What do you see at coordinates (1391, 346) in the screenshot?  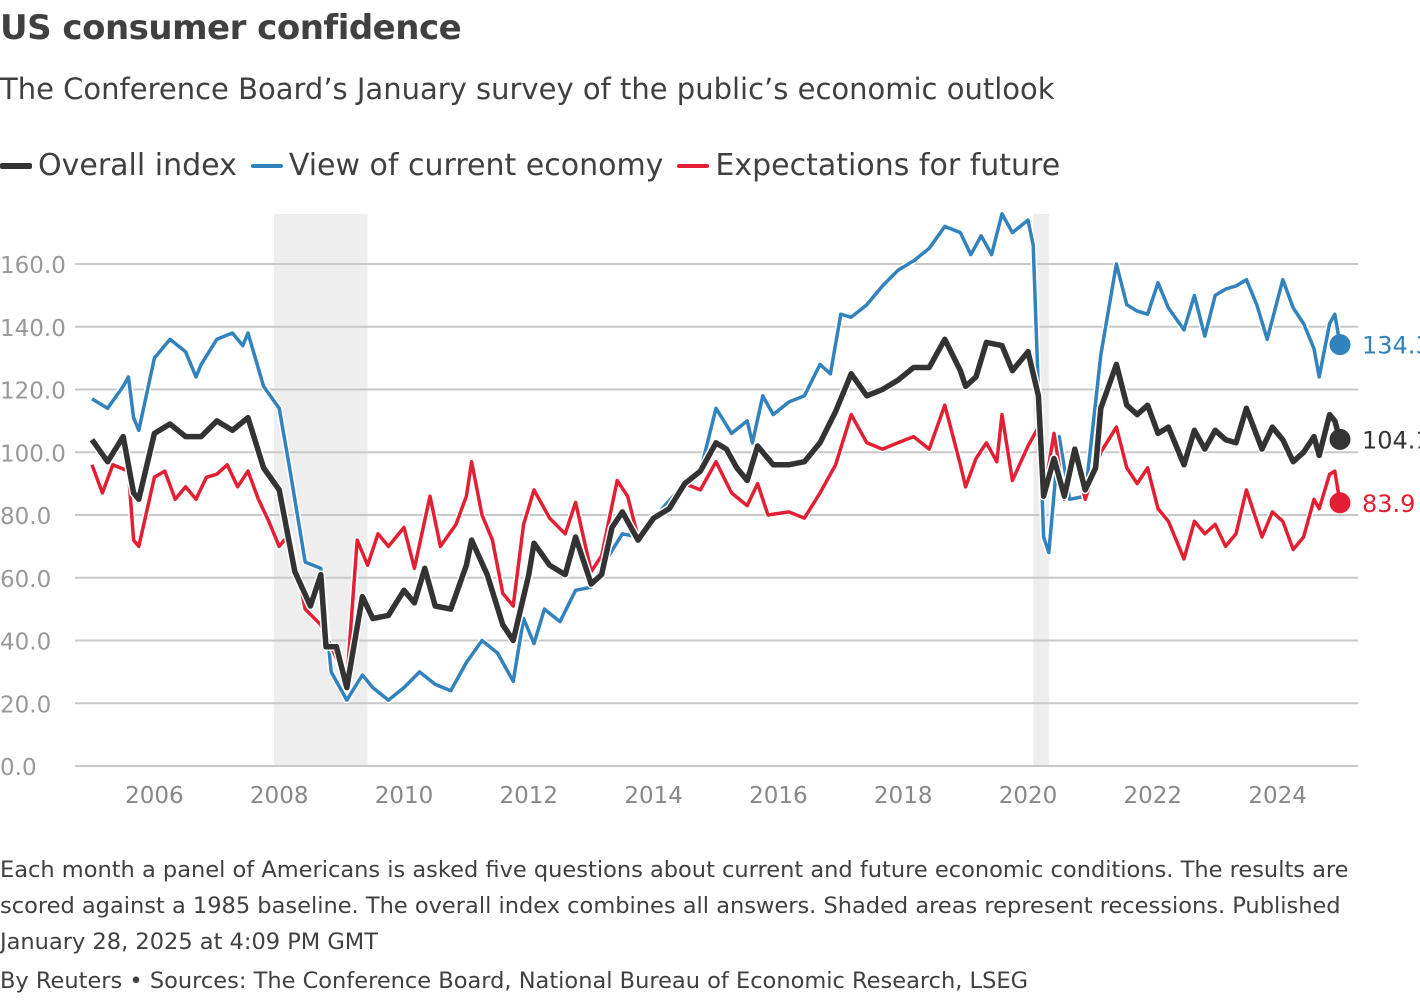 I see `series-end-label: 134.3` at bounding box center [1391, 346].